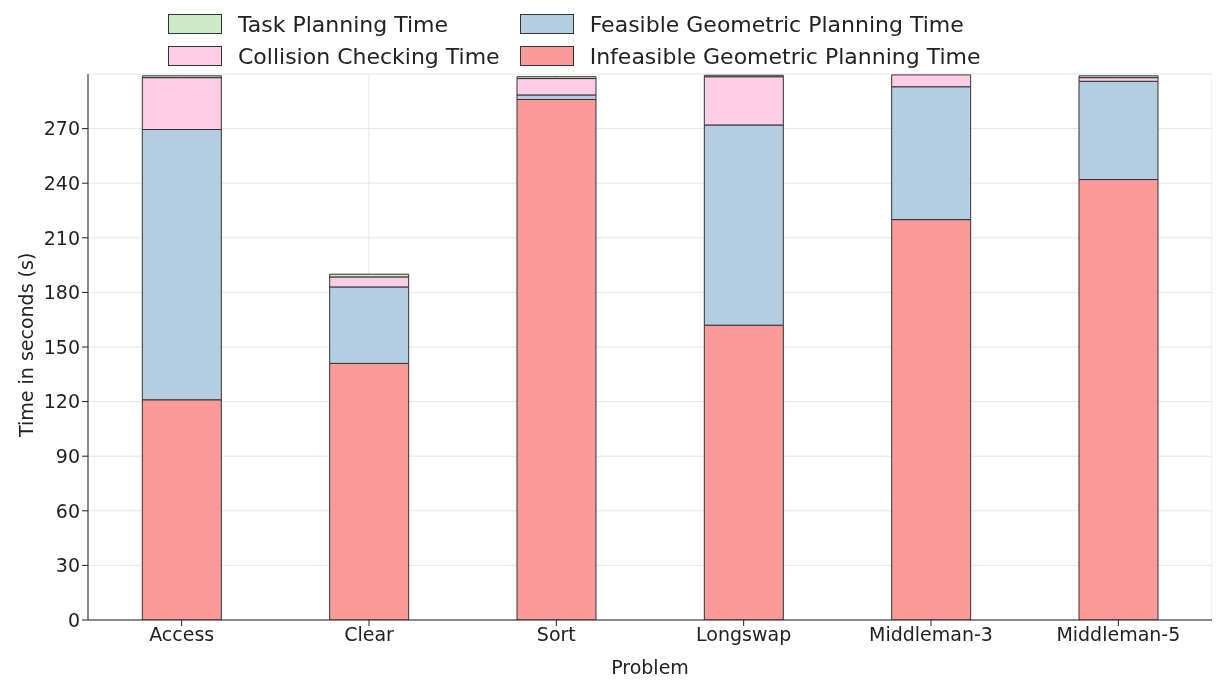 This screenshot has height=684, width=1220. What do you see at coordinates (67, 565) in the screenshot?
I see `y-tick-label: 30` at bounding box center [67, 565].